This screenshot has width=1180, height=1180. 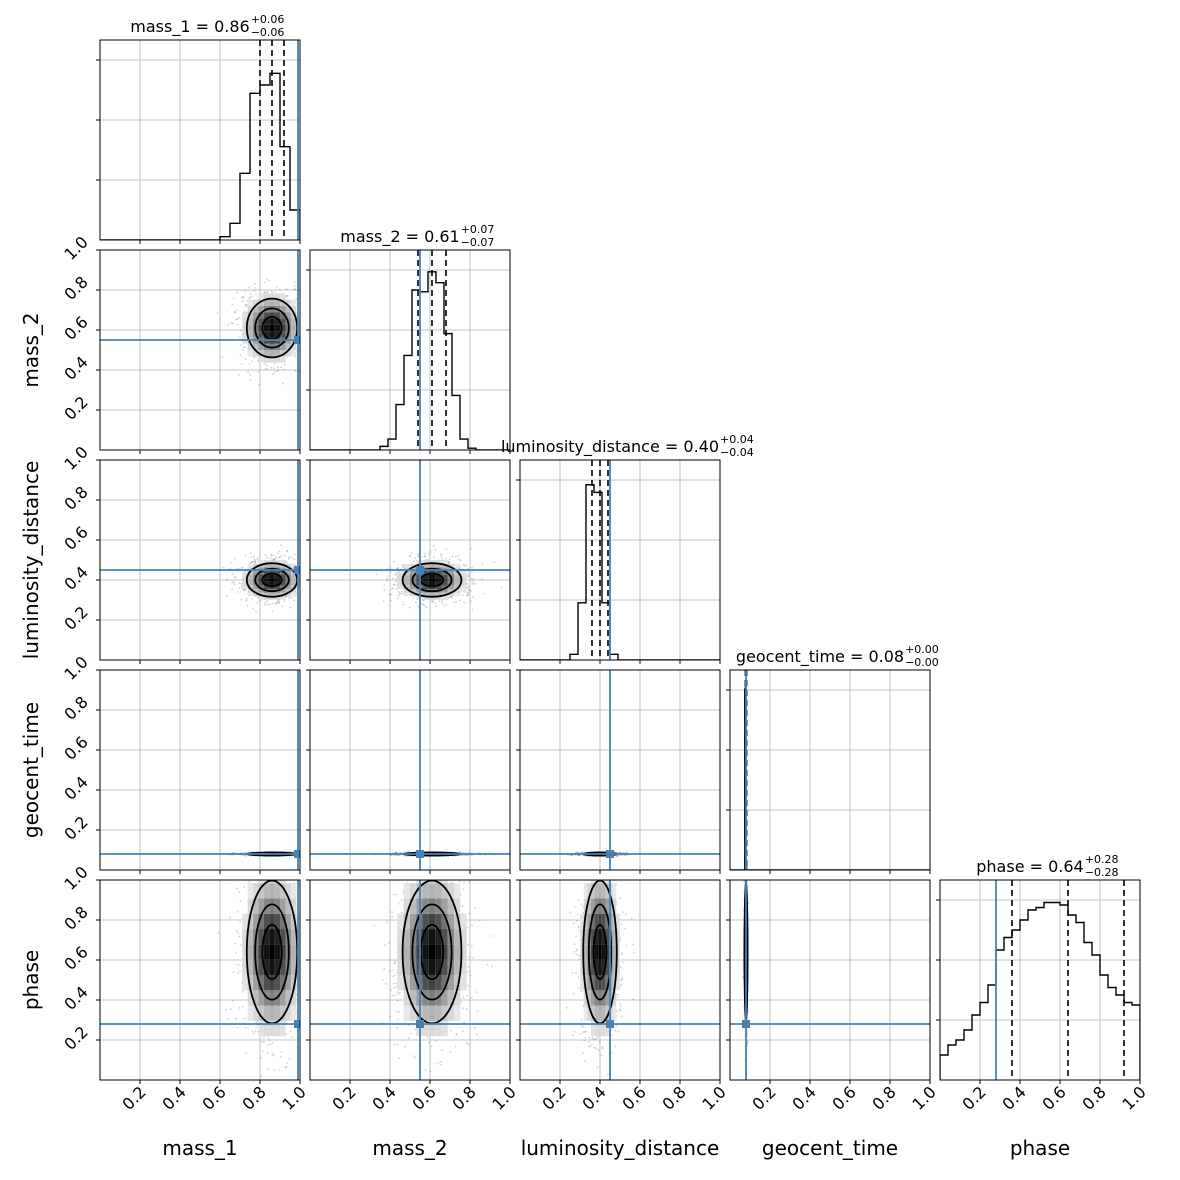 I want to click on joint-panel-mass_2-vs-phase: 0.2 0.4 0.6 0.8 1.0 mass_2, so click(x=413, y=1019).